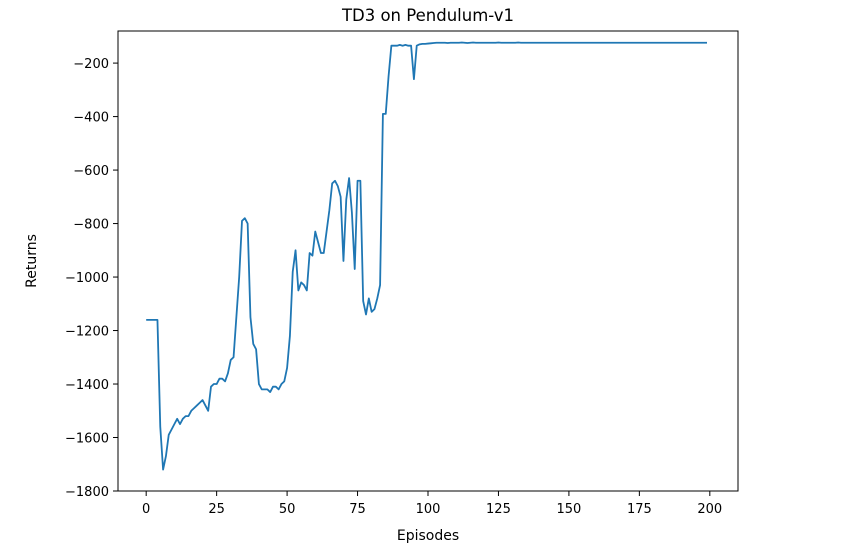 Image resolution: width=862 pixels, height=547 pixels. What do you see at coordinates (427, 15) in the screenshot?
I see `chart-title: TD3 on Pendulum-v1` at bounding box center [427, 15].